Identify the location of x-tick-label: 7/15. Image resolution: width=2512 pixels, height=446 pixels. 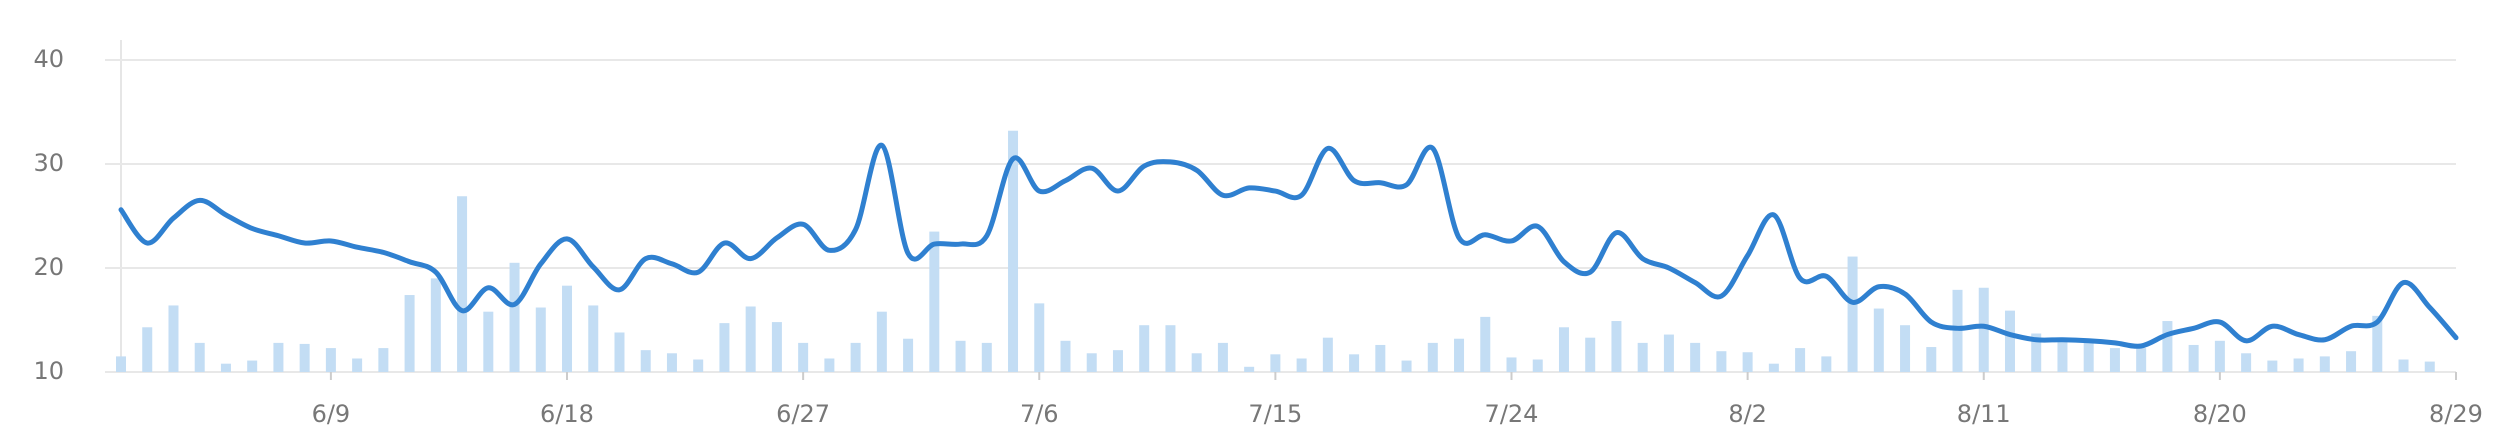
(1275, 414).